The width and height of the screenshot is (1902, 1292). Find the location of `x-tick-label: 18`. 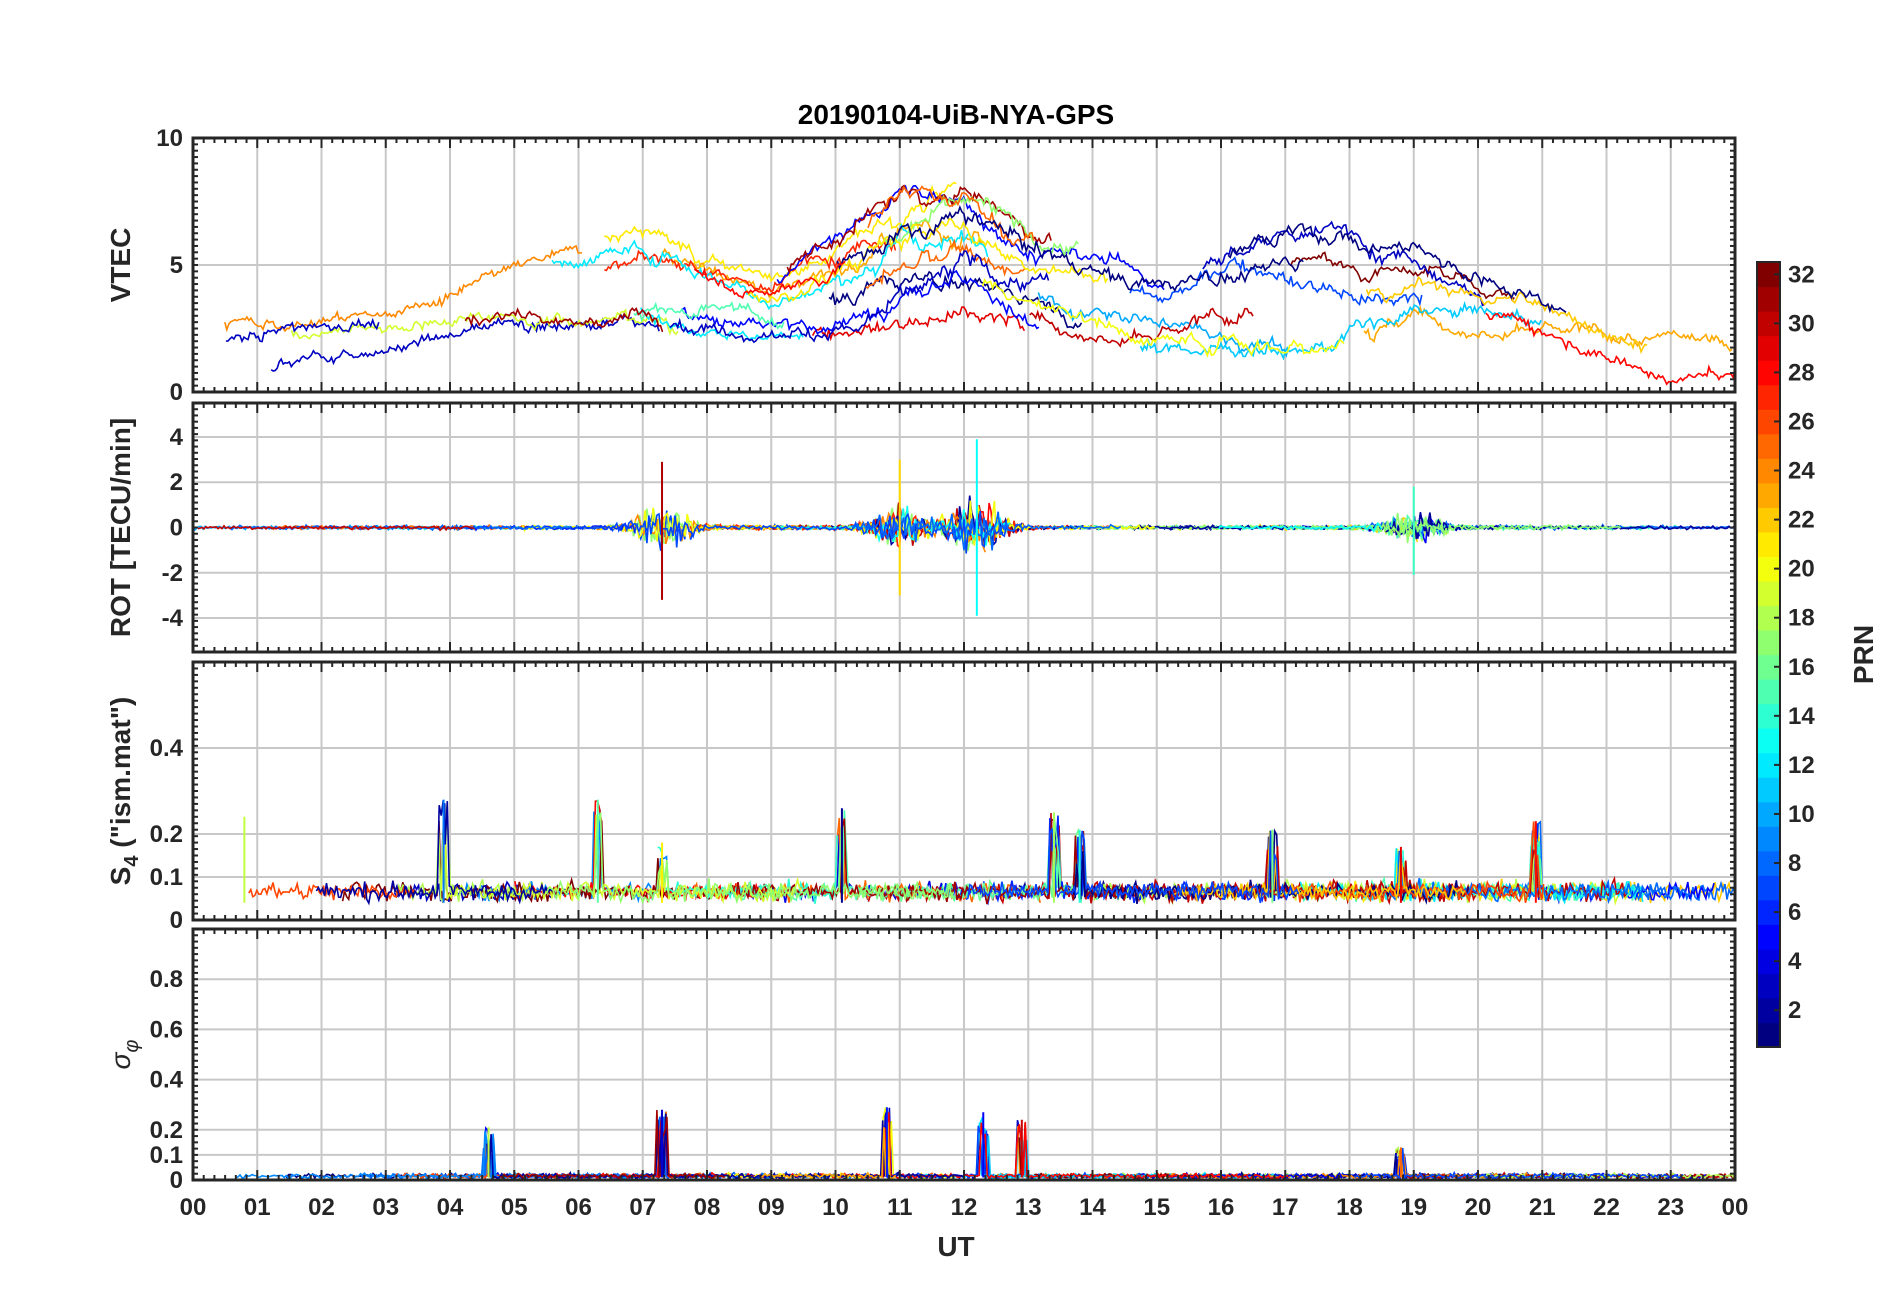

x-tick-label: 18 is located at coordinates (1349, 1207).